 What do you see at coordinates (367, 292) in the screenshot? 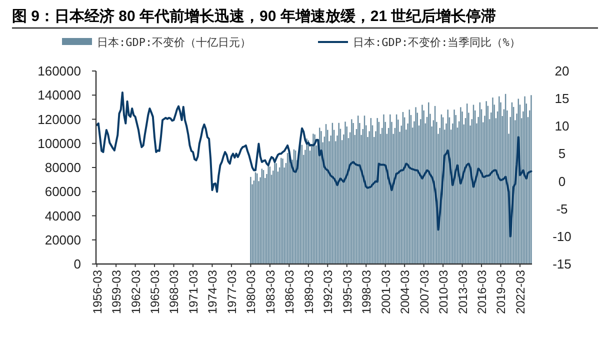
I see `x-tick-label: 1998-03` at bounding box center [367, 292].